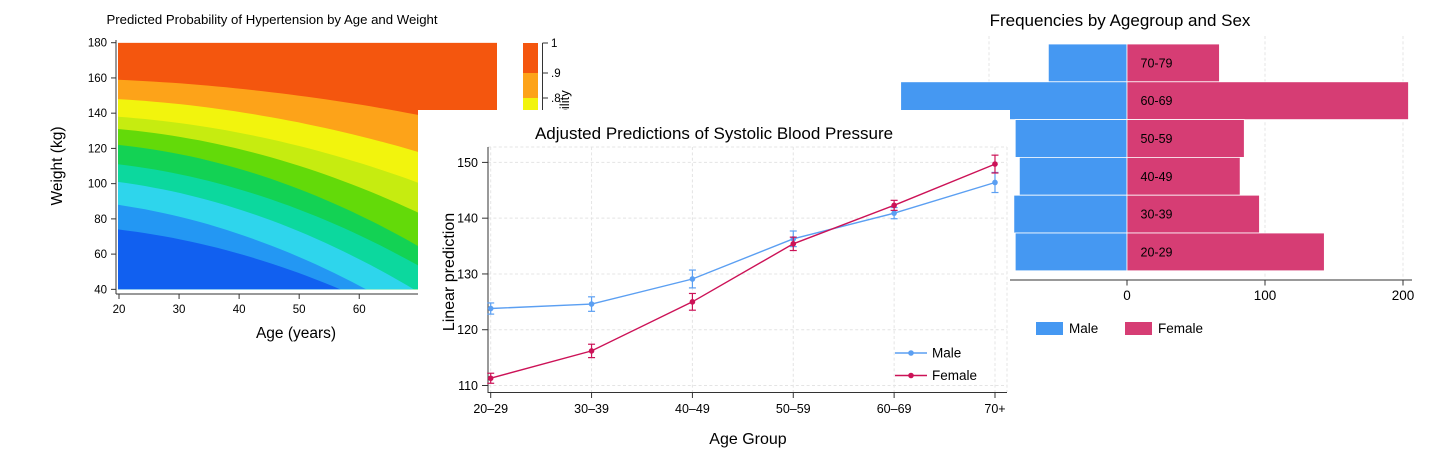 Image resolution: width=1430 pixels, height=470 pixels. What do you see at coordinates (97, 185) in the screenshot?
I see `contour-y-tick-label: 100` at bounding box center [97, 185].